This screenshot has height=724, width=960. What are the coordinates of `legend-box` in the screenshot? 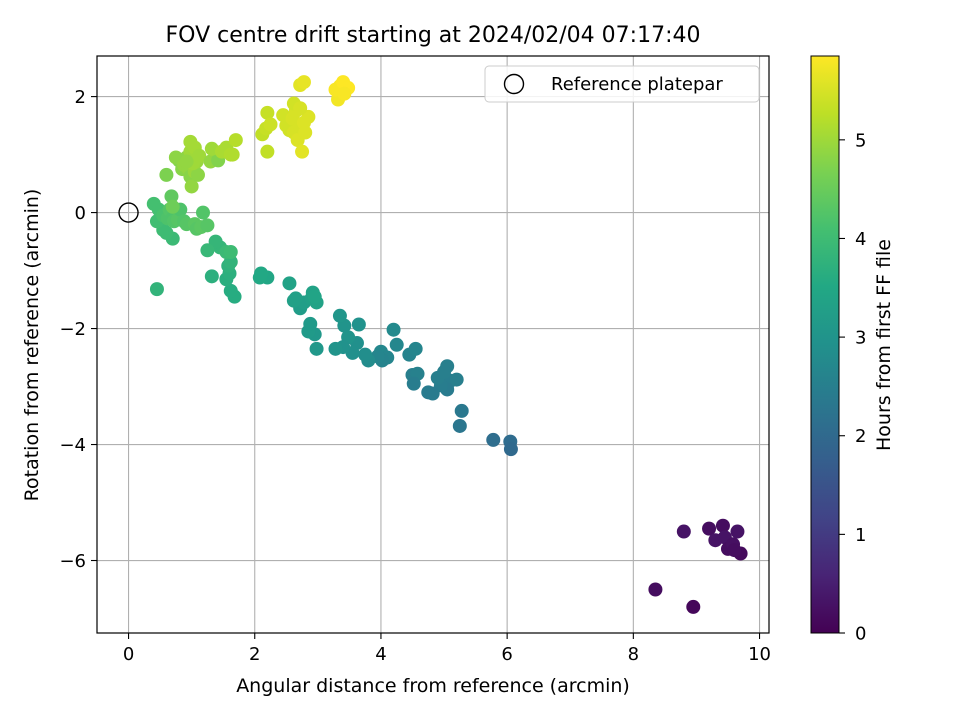 It's located at (622, 84).